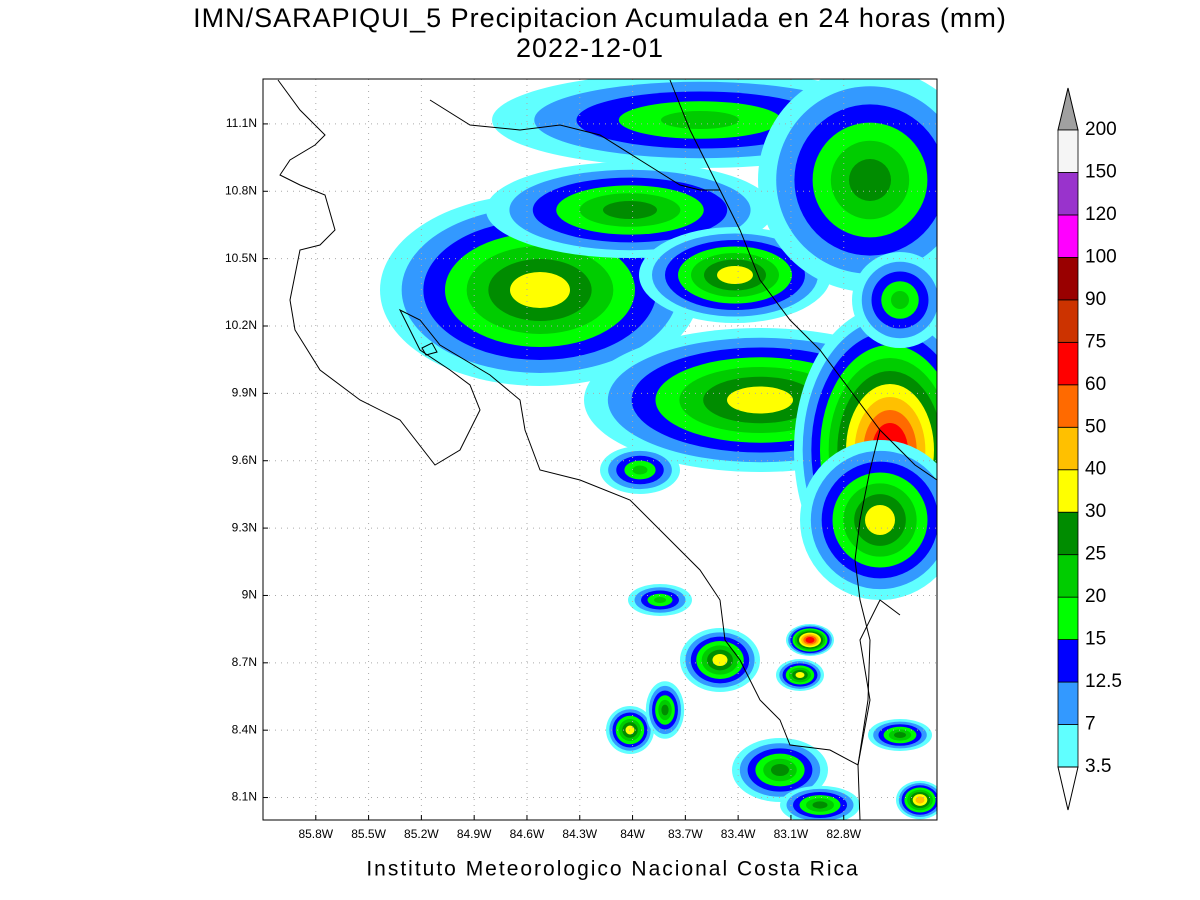 Image resolution: width=1200 pixels, height=900 pixels. Describe the element at coordinates (244, 460) in the screenshot. I see `lat-tick-label: 9.6N` at that location.